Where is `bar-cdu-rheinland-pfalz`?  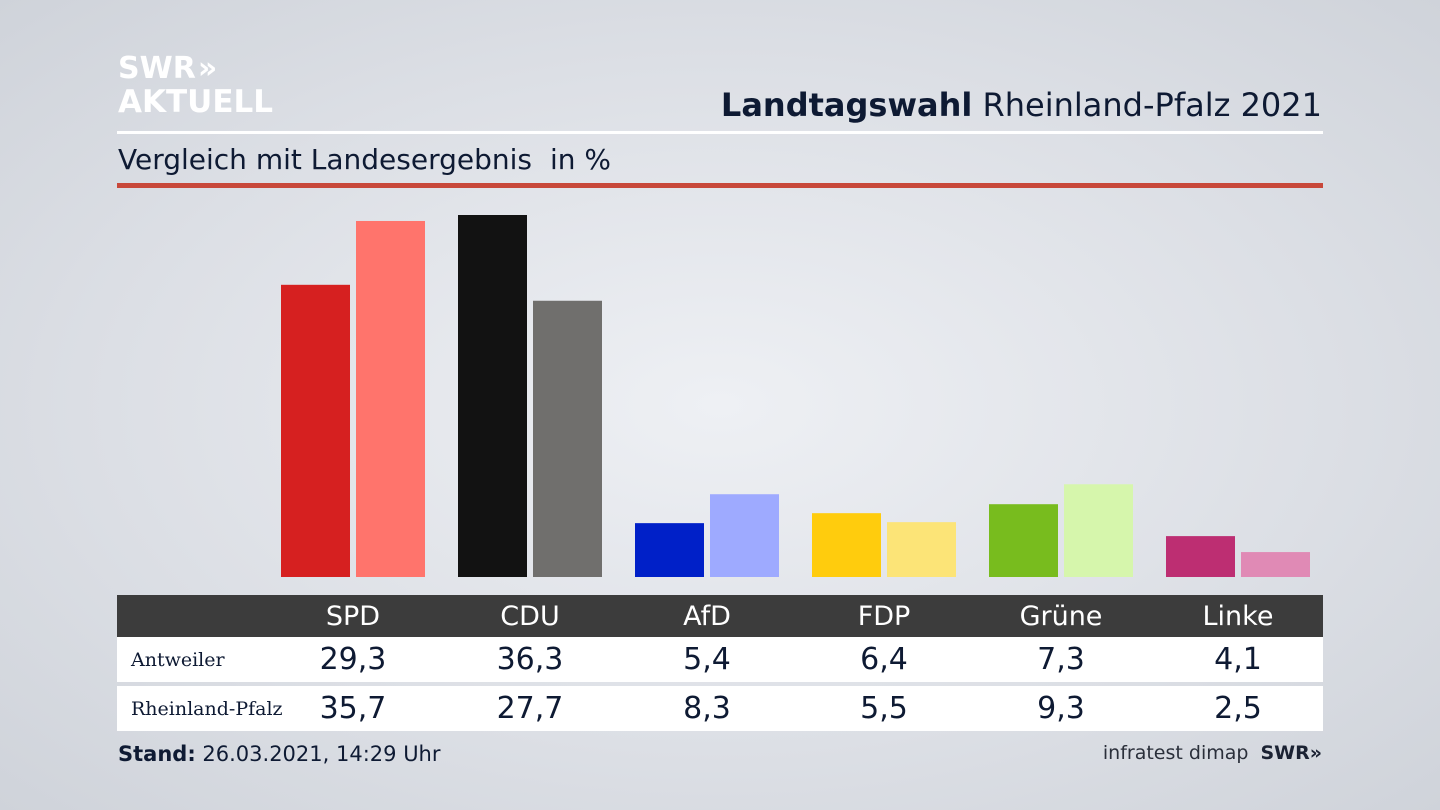 bar-cdu-rheinland-pfalz is located at coordinates (567, 438).